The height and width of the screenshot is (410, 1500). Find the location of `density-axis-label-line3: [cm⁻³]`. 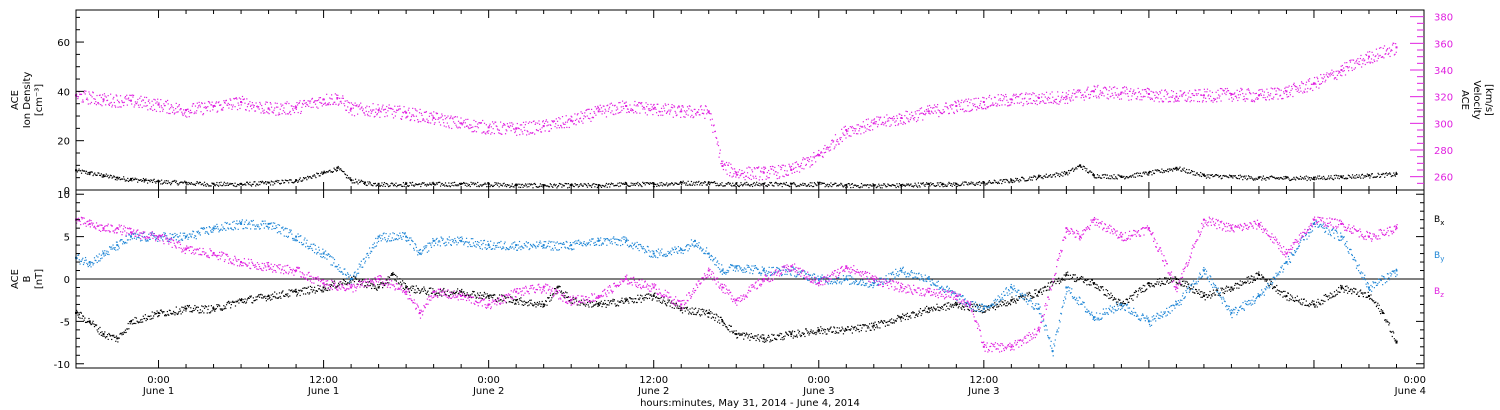

density-axis-label-line3: [cm⁻³] is located at coordinates (39, 100).